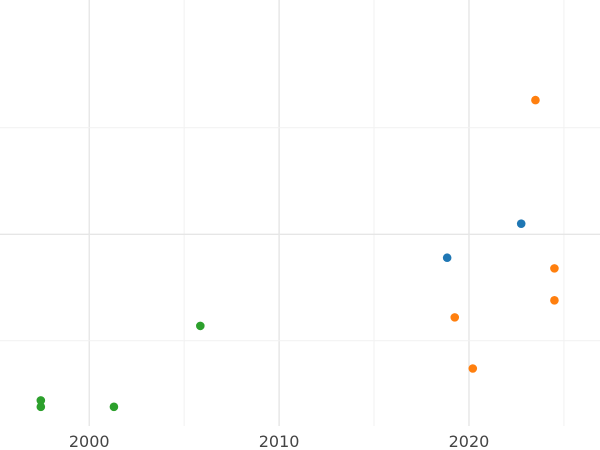  I want to click on x-tick-label: 2000, so click(89, 441).